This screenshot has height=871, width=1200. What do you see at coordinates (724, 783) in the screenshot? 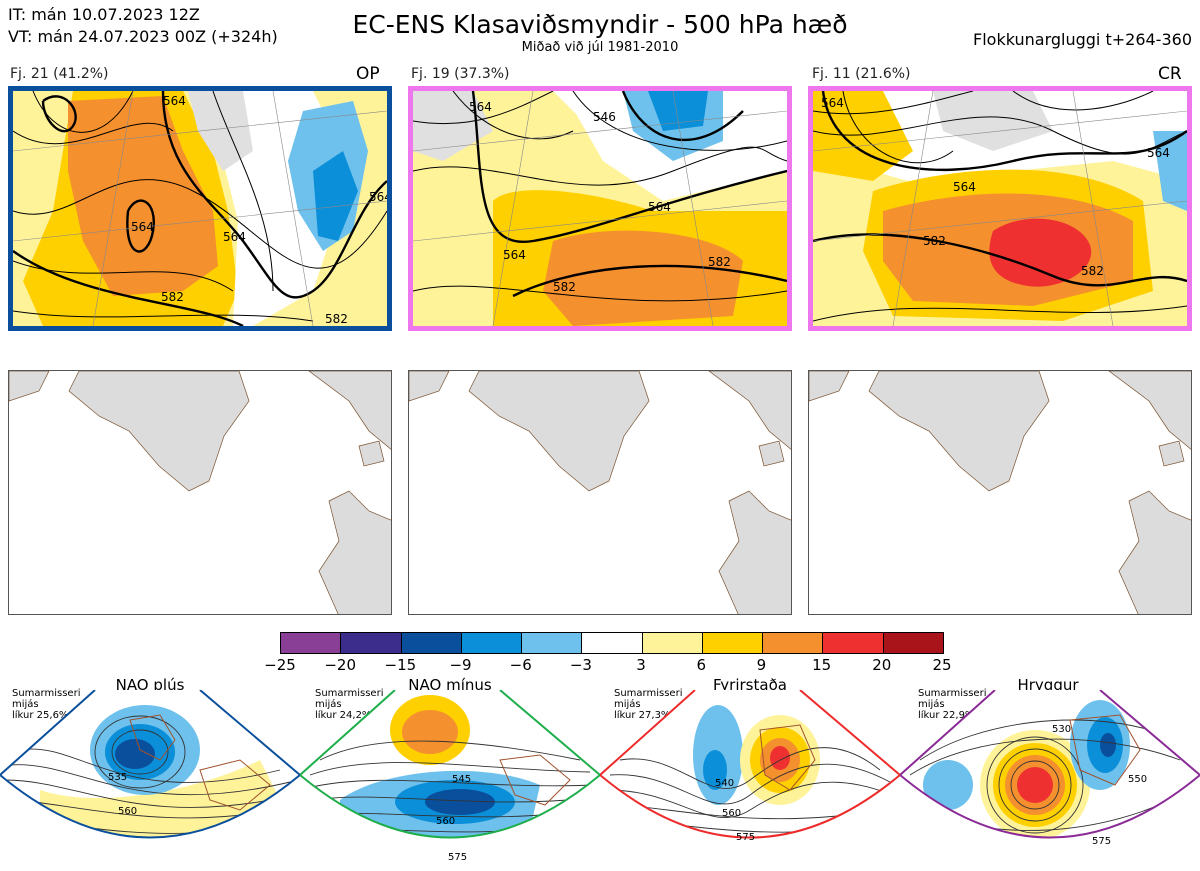
I see `regime-3-contour-label-1: 540` at bounding box center [724, 783].